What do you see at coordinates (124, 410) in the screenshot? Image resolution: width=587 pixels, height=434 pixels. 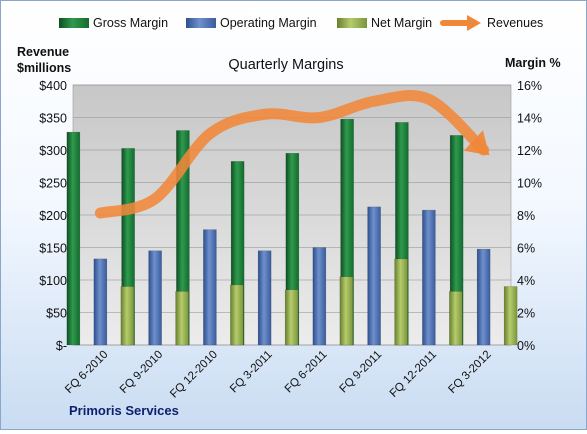 I see `footer-label: Primoris Services` at bounding box center [124, 410].